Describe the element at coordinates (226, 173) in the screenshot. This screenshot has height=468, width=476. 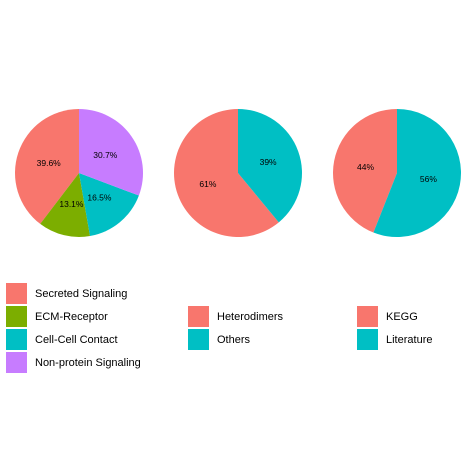
I see `pie-slice-heterodimers` at that location.